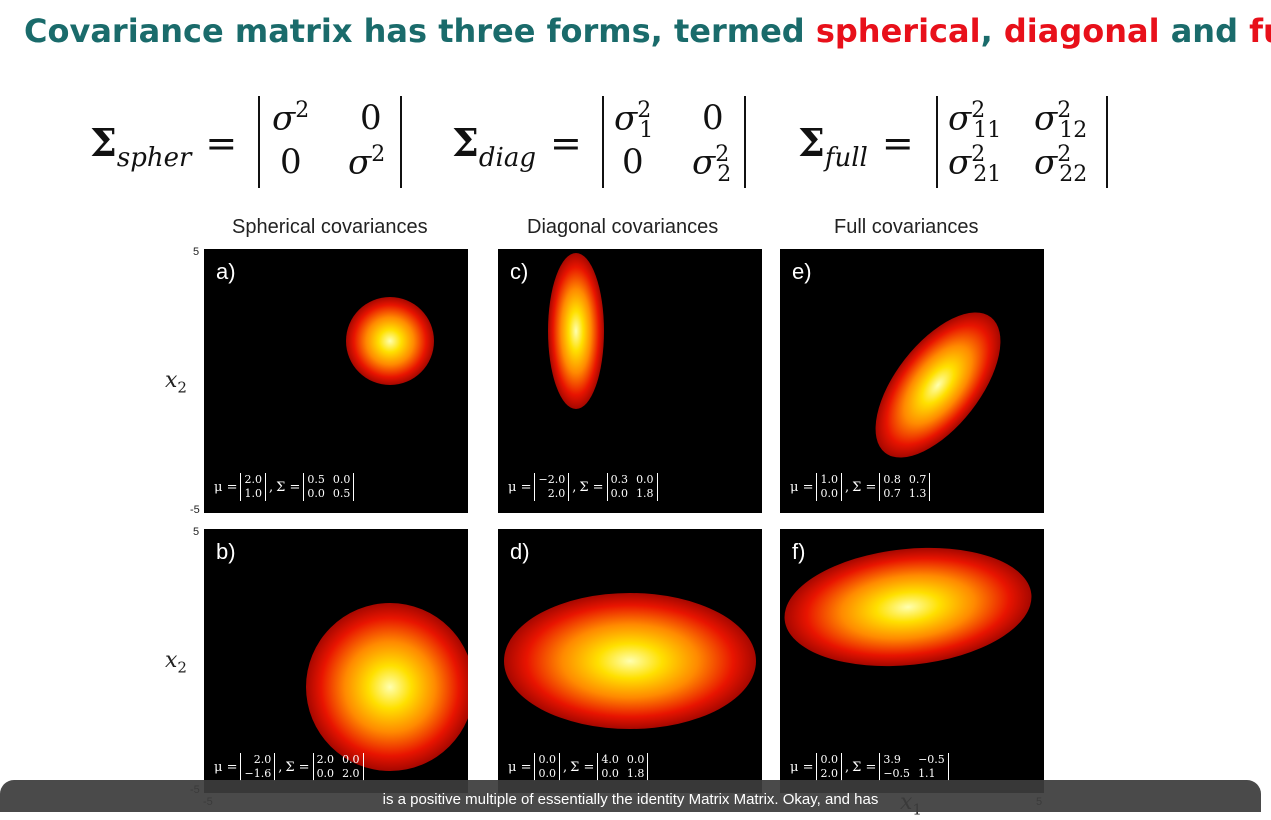  What do you see at coordinates (196, 252) in the screenshot?
I see `tick-top-hi: 5` at bounding box center [196, 252].